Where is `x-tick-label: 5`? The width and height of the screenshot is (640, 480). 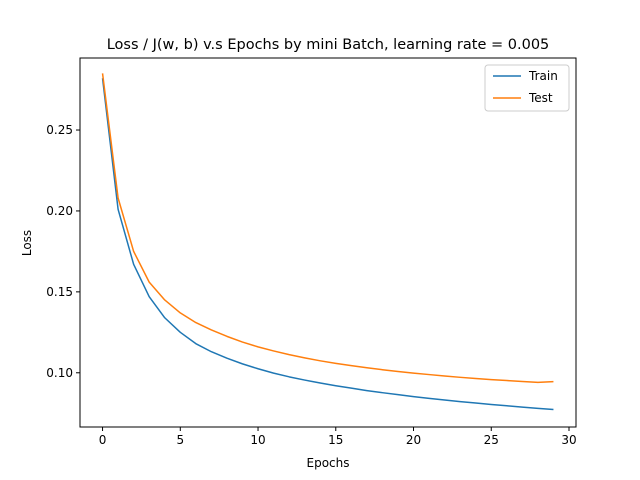
x-tick-label: 5 is located at coordinates (180, 440).